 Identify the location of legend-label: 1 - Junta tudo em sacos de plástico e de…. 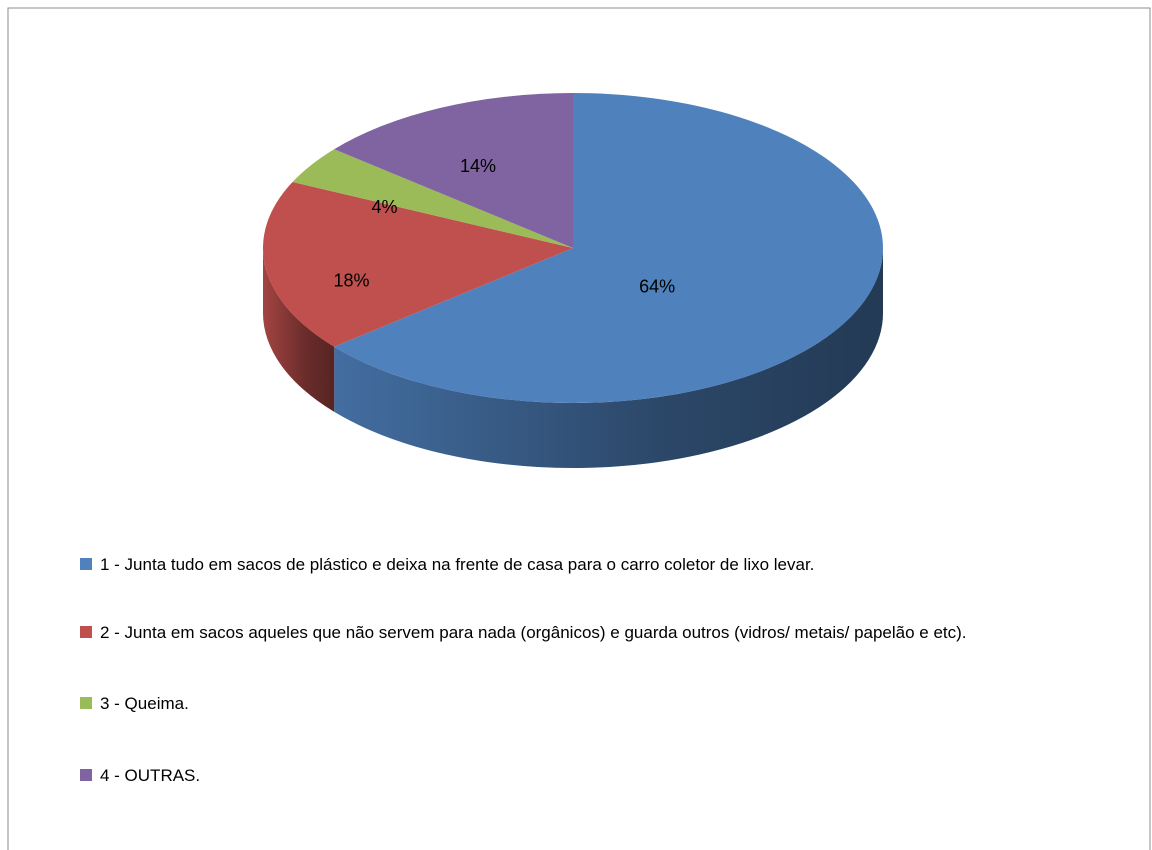
(457, 564).